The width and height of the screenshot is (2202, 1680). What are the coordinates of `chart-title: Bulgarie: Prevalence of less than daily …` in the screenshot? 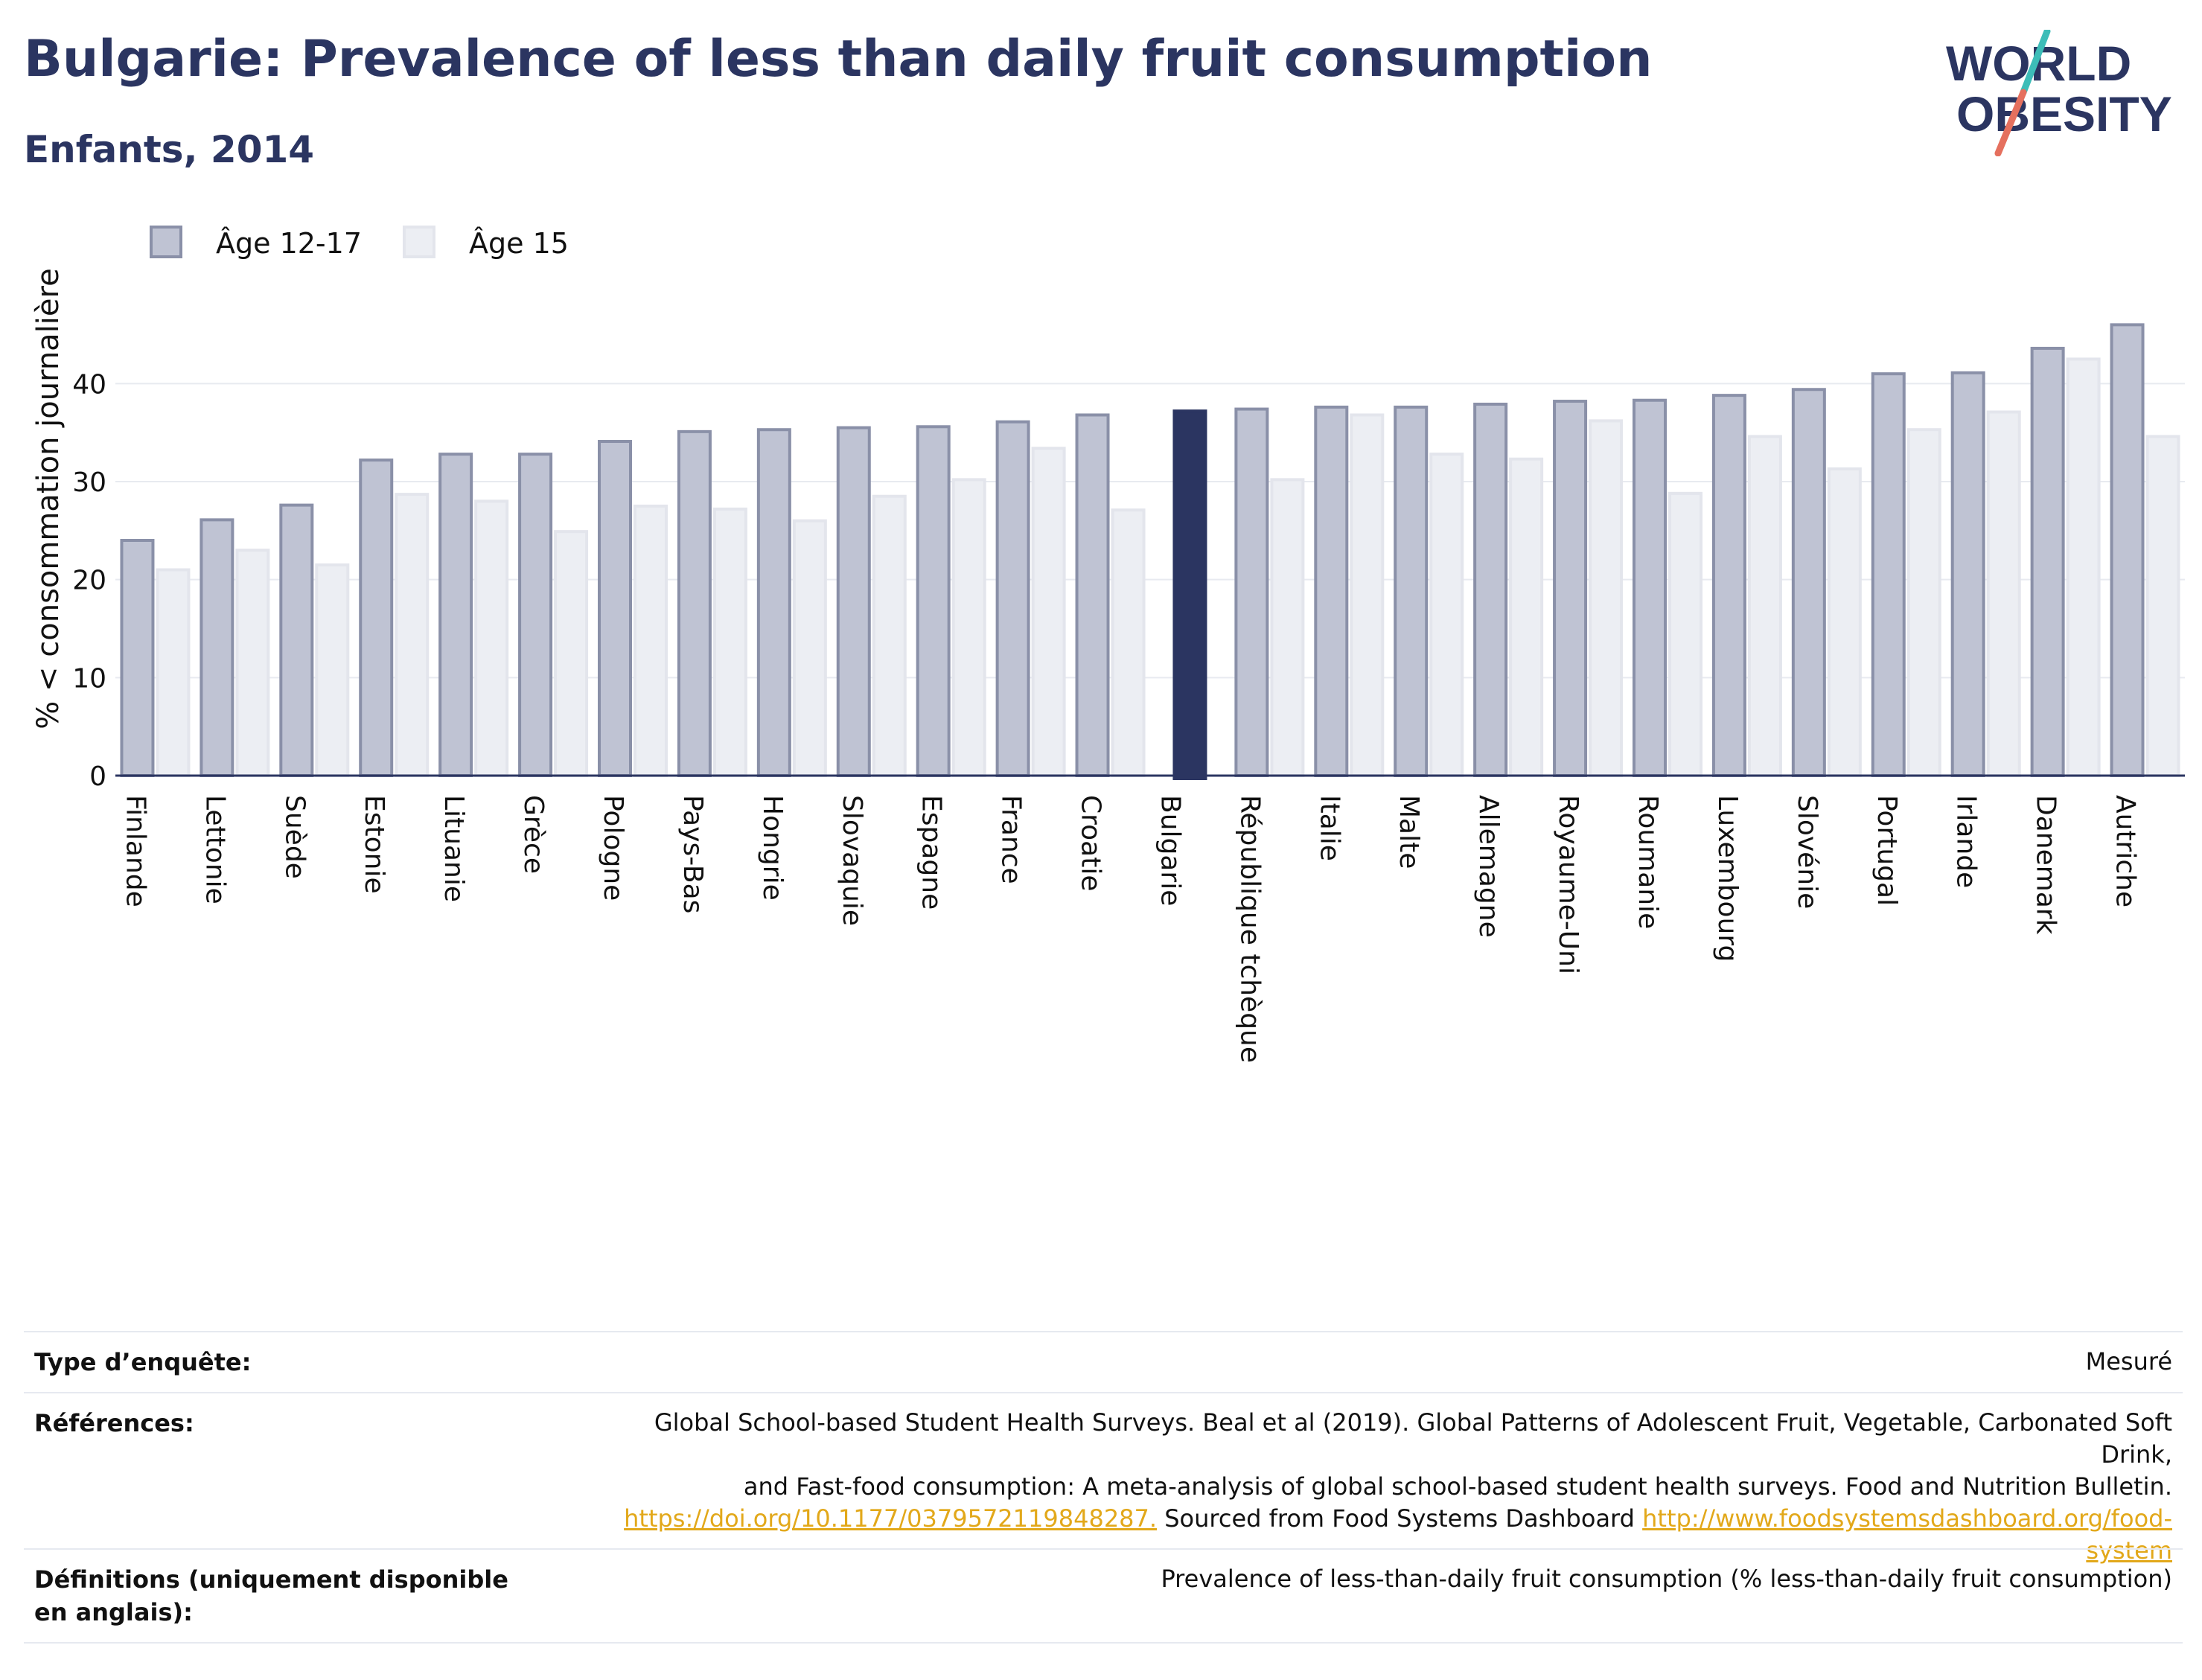 It's located at (838, 59).